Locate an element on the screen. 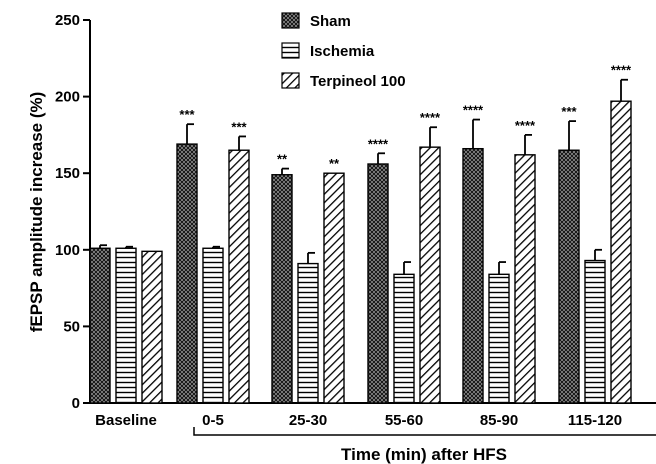 The height and width of the screenshot is (464, 656). legend-label-ischemia: Ischemia is located at coordinates (342, 51).